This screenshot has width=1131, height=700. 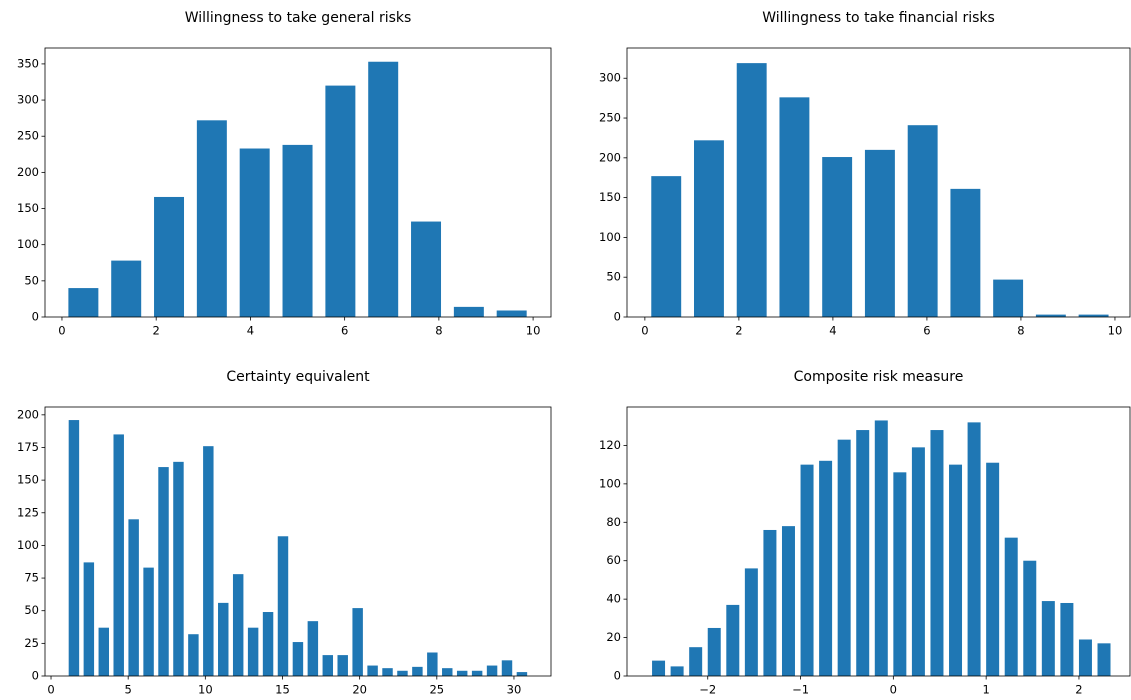 What do you see at coordinates (298, 377) in the screenshot?
I see `chart-title: Certainty equivalent` at bounding box center [298, 377].